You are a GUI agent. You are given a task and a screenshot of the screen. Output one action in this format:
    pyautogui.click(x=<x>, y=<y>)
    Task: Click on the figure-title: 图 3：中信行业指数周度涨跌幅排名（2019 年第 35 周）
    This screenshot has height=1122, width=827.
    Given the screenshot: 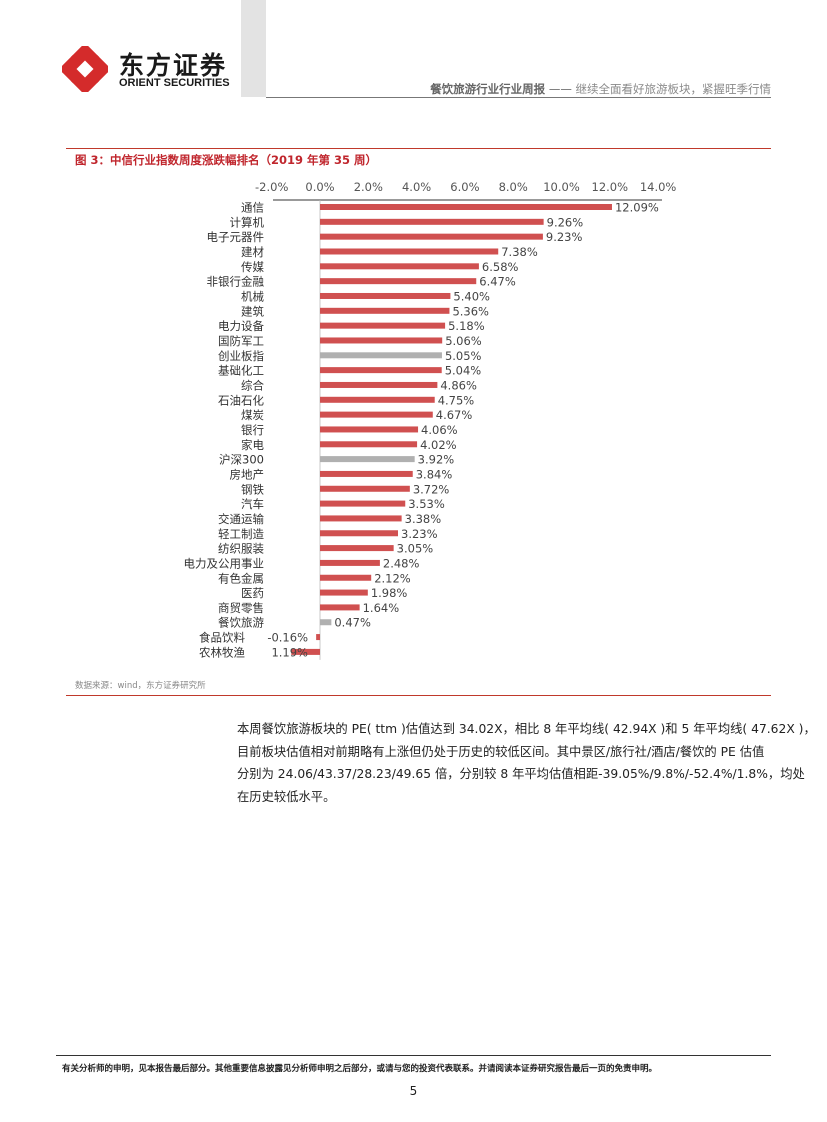 What is the action you would take?
    pyautogui.click(x=226, y=160)
    